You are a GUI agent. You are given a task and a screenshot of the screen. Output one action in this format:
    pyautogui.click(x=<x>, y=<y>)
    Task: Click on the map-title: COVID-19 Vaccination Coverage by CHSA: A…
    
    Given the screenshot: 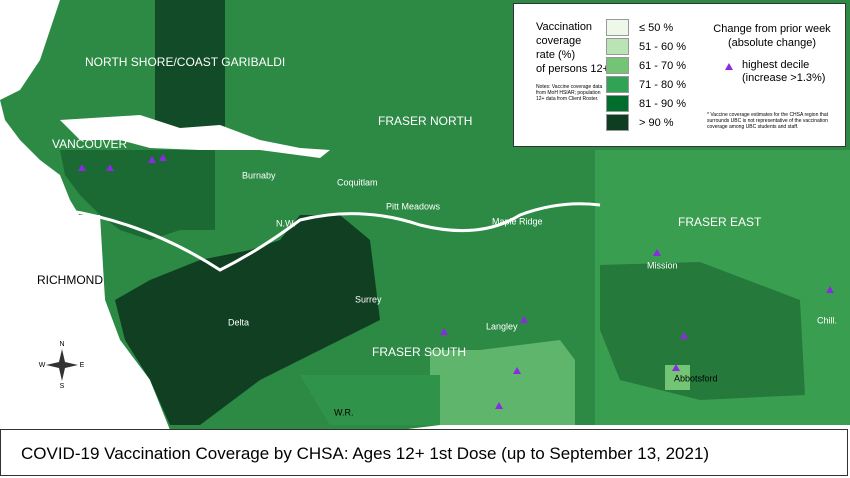 What is the action you would take?
    pyautogui.click(x=424, y=452)
    